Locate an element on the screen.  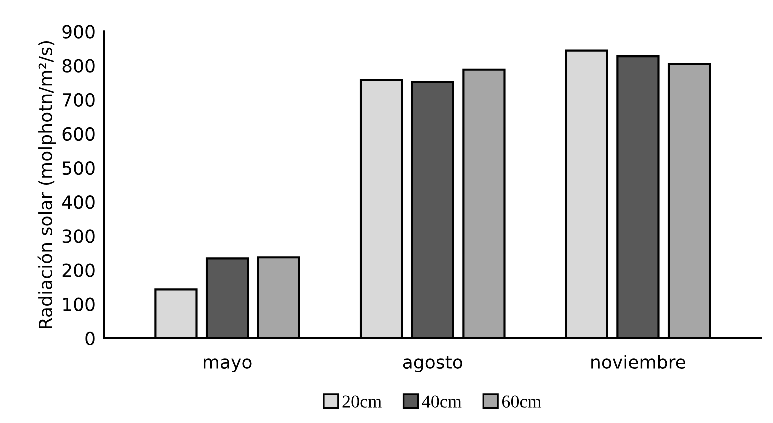
y-tick-label: 800 is located at coordinates (78, 66).